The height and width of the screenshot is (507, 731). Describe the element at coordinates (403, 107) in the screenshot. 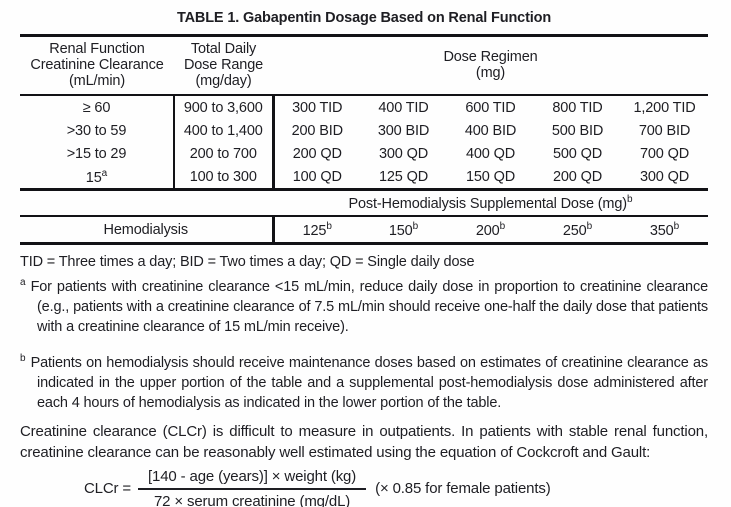

I see `cell-dose: 400 TID` at that location.